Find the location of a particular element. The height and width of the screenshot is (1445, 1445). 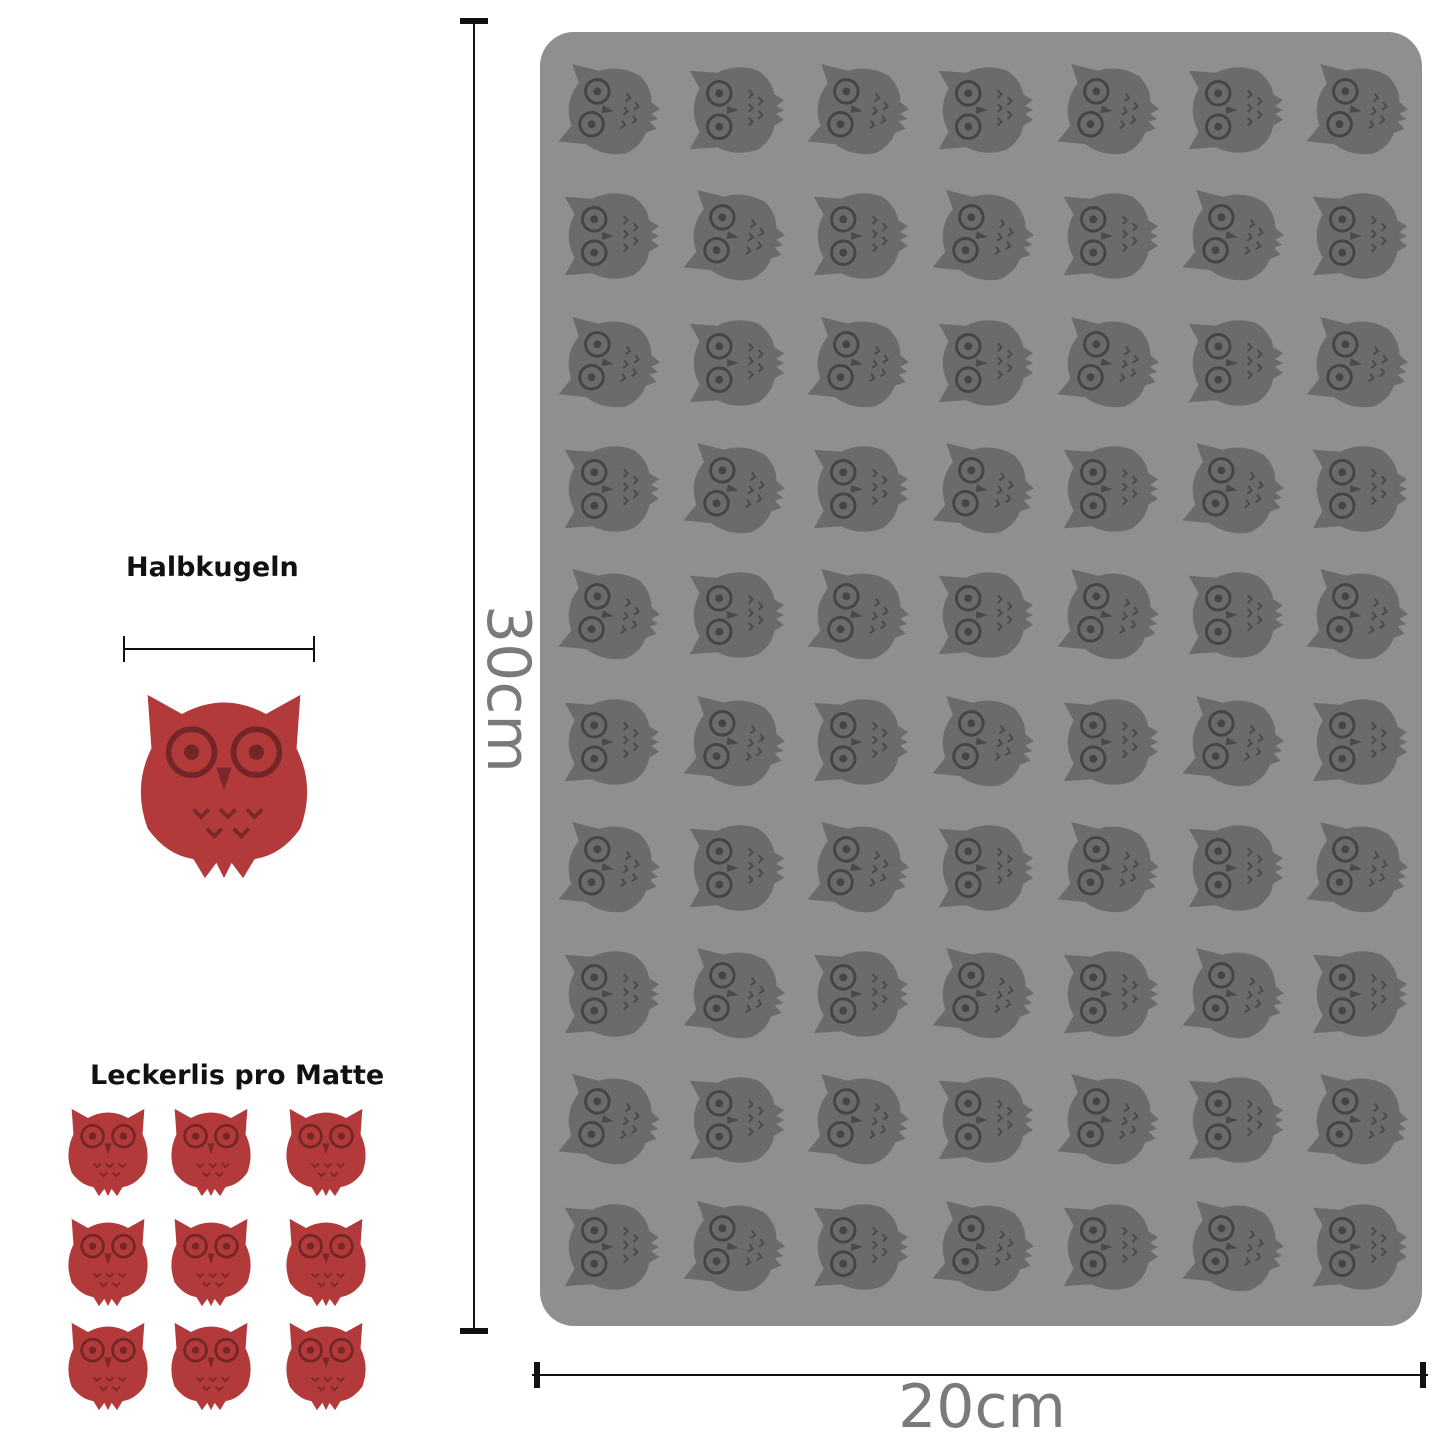

width-dimension-line is located at coordinates (980, 1375).